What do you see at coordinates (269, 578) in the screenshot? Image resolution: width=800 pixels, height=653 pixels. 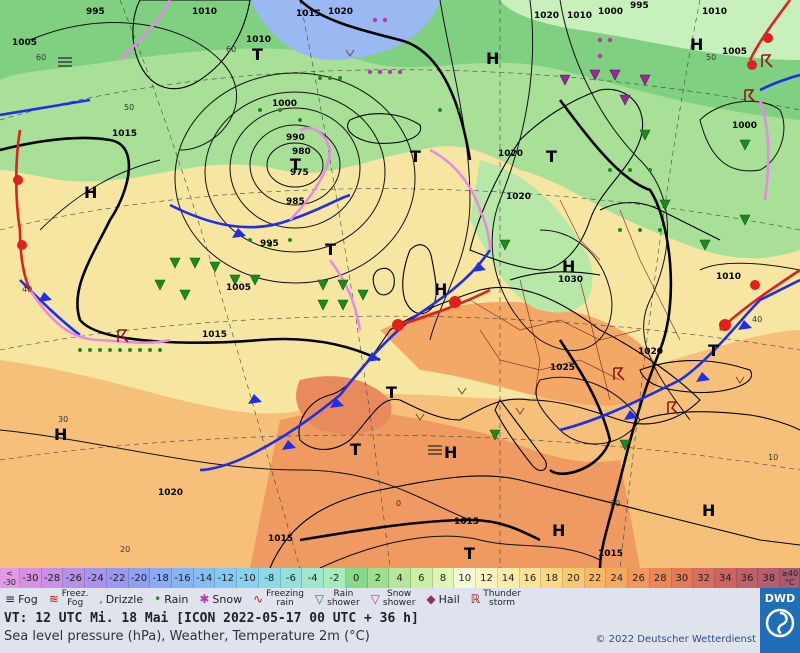 I see `color-scale-step: -8` at bounding box center [269, 578].